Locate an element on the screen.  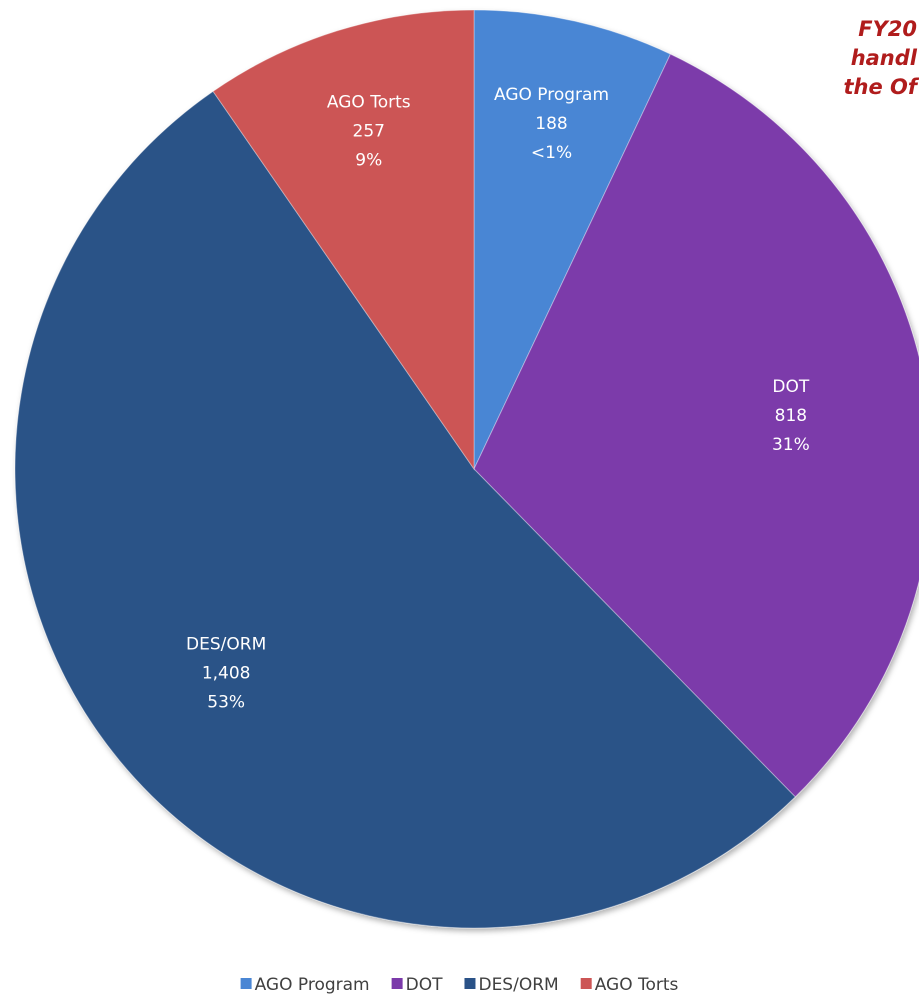
data-label: <1% is located at coordinates (551, 153).